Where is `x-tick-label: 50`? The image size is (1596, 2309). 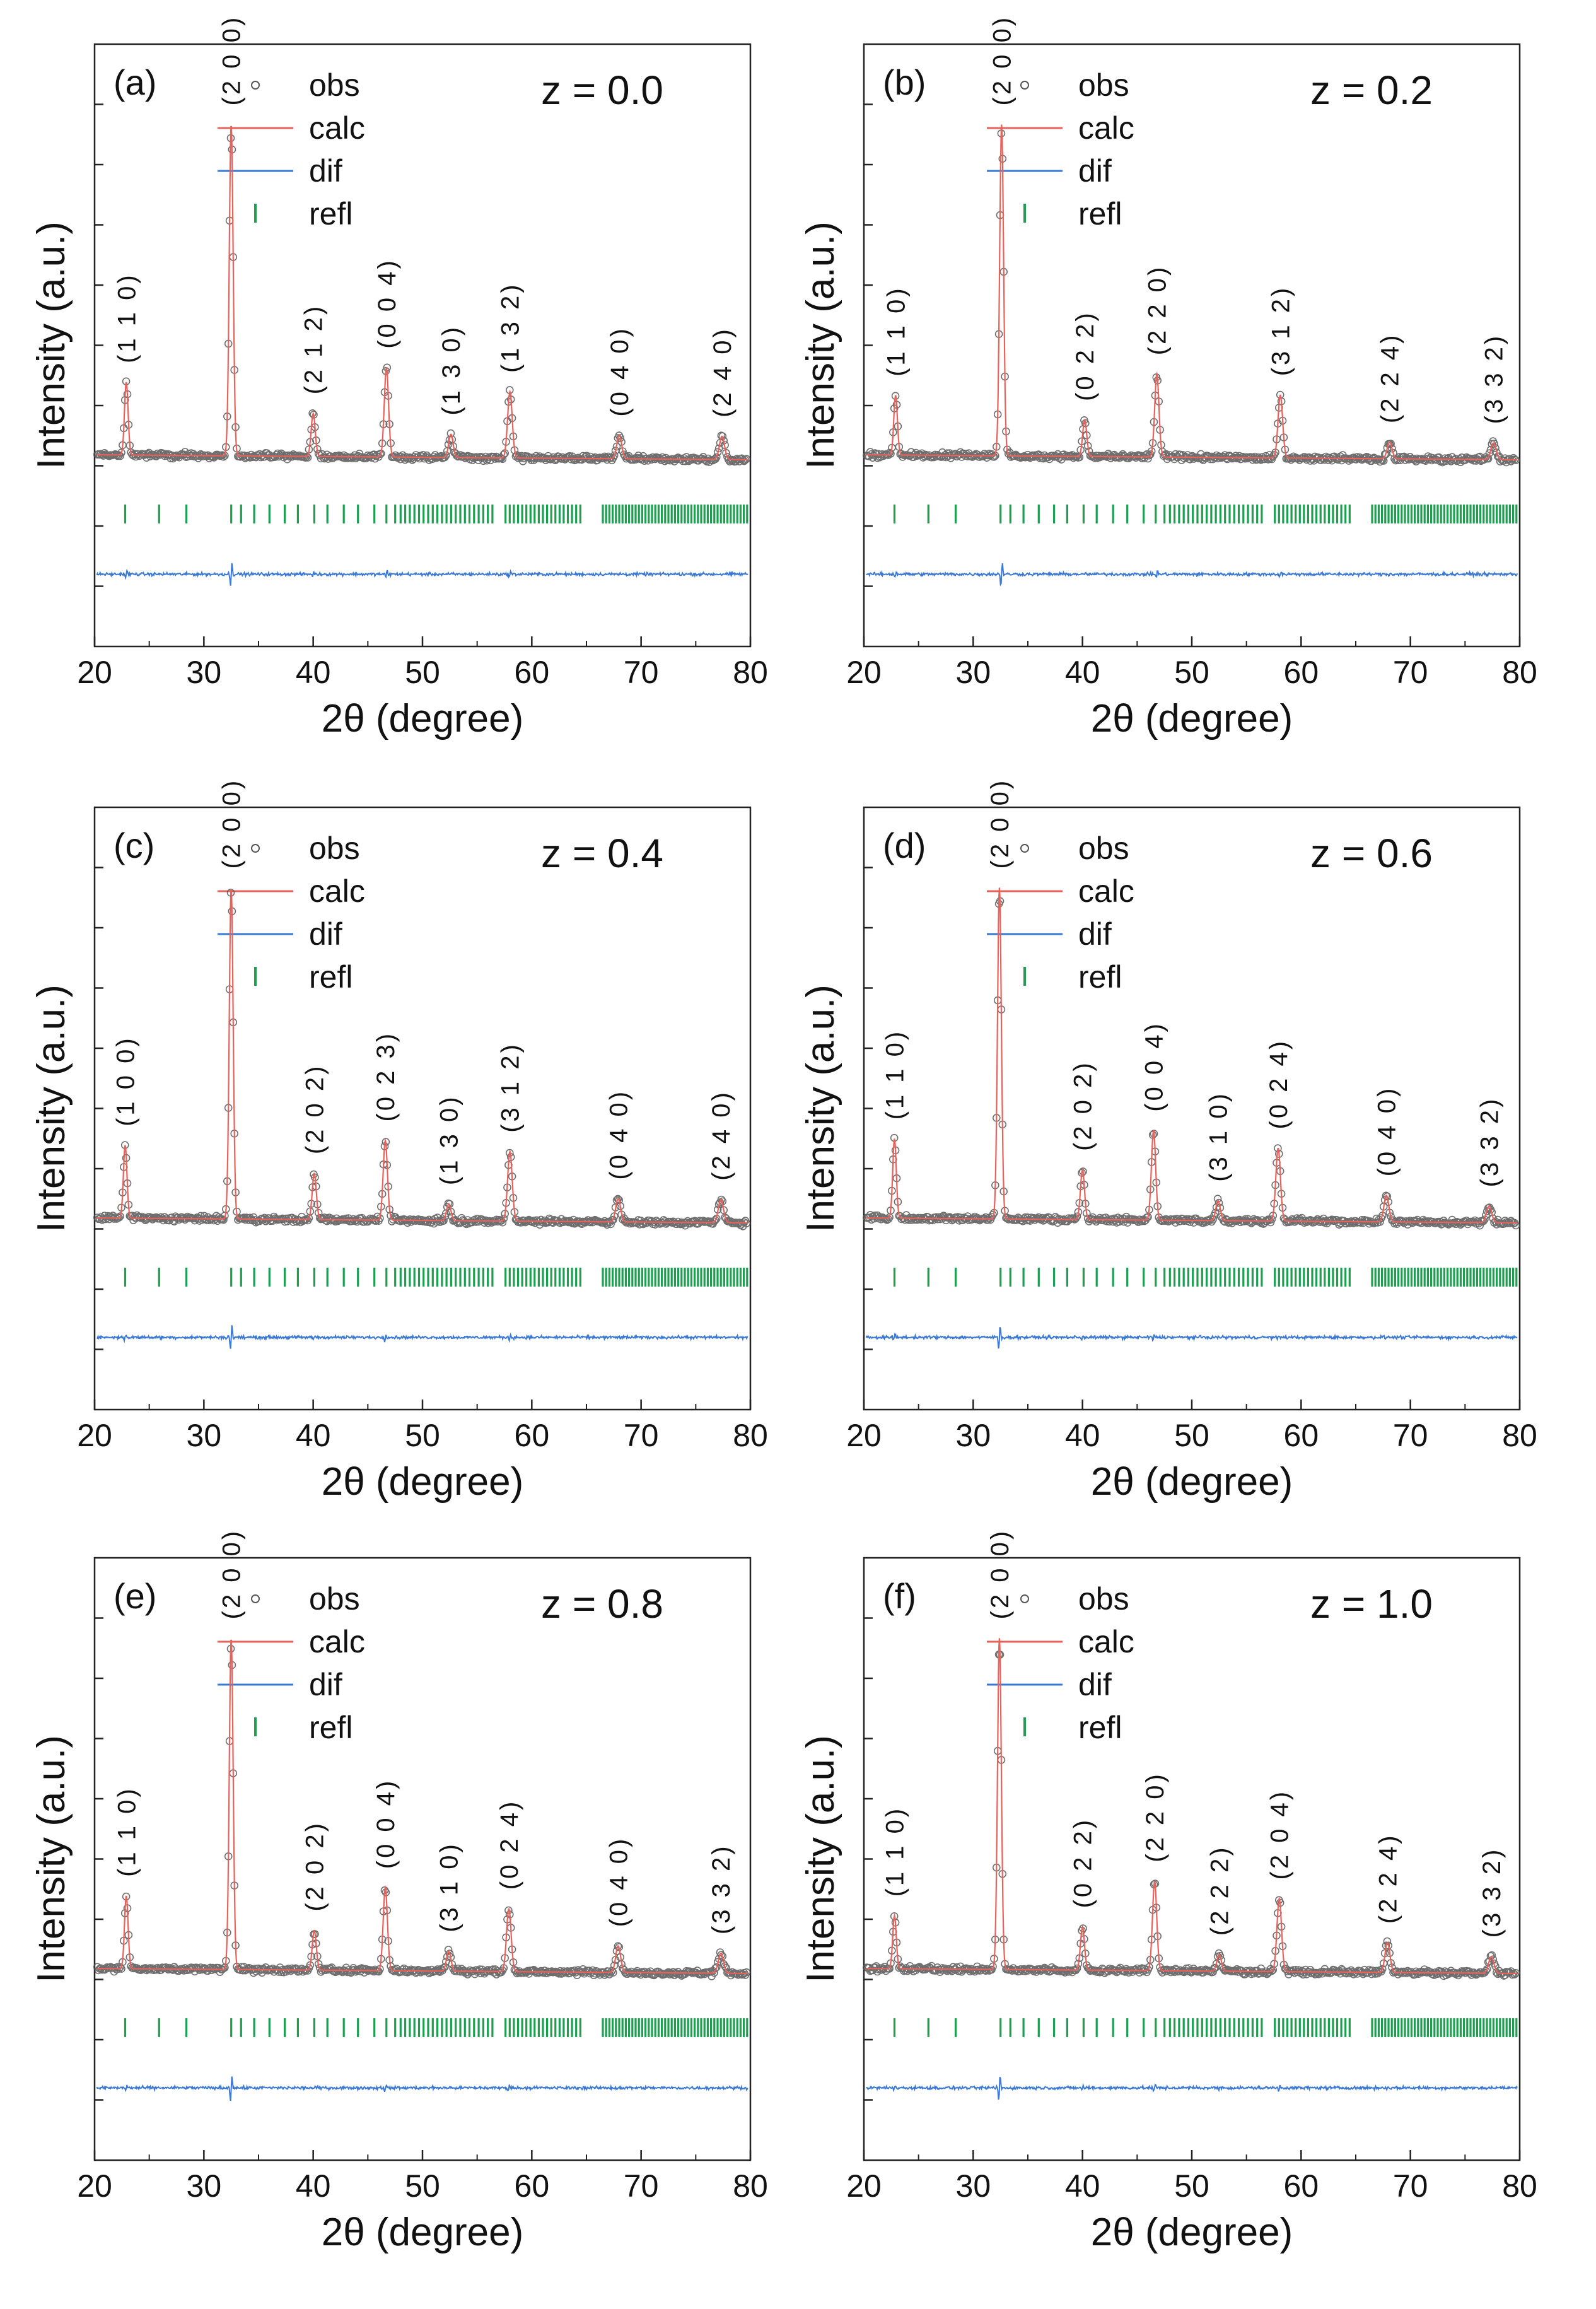 x-tick-label: 50 is located at coordinates (1191, 1435).